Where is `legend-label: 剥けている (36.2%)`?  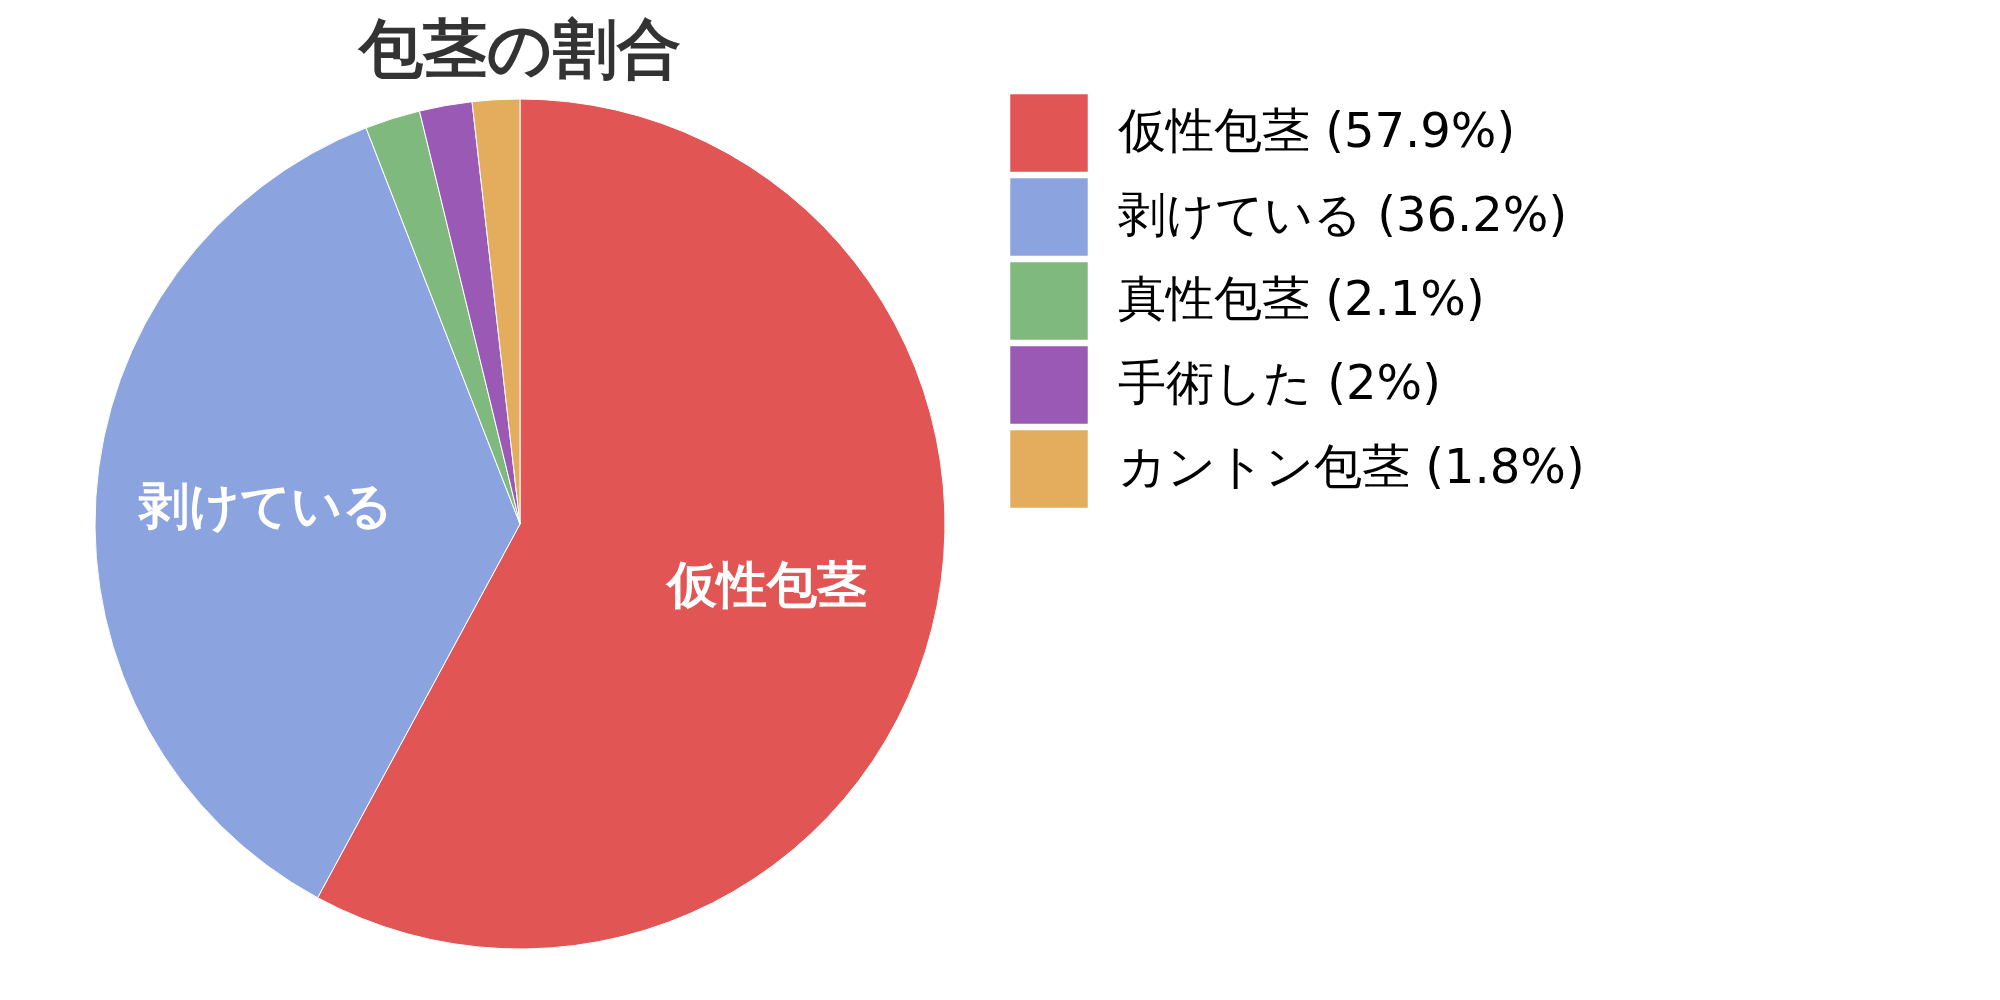 legend-label: 剥けている (36.2%) is located at coordinates (1343, 214).